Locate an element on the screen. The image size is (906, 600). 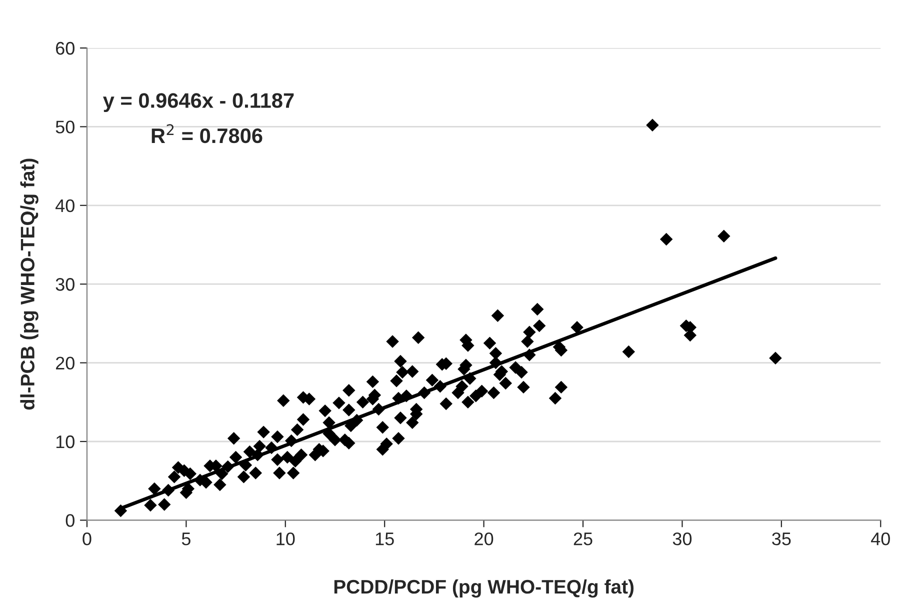
x-tick-label: 30 is located at coordinates (682, 539).